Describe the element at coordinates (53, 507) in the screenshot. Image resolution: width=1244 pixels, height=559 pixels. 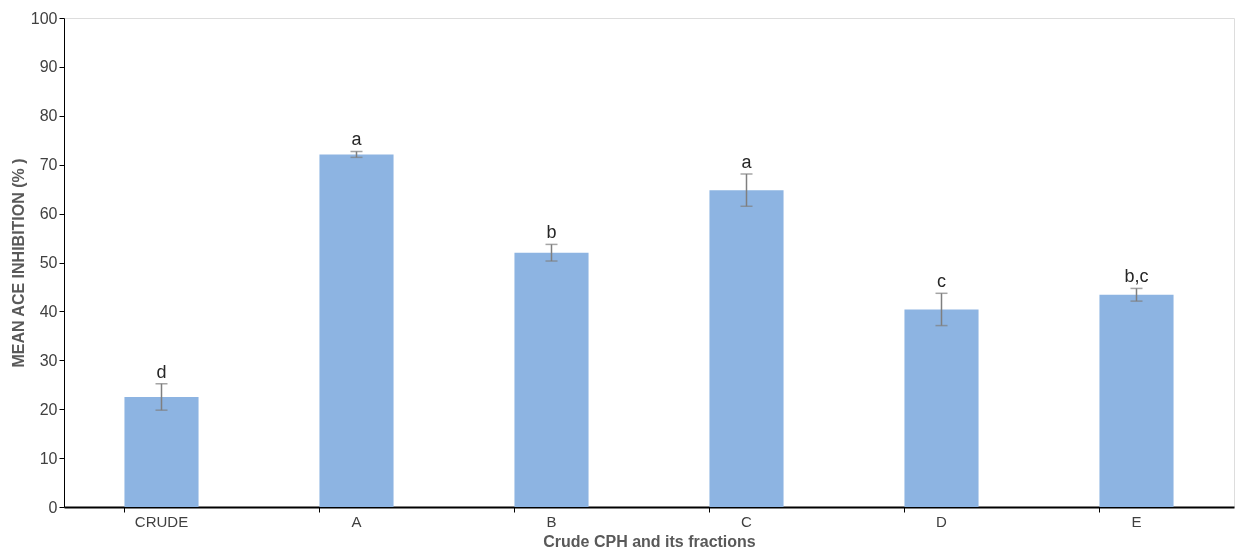
I see `y-tick-label: 0` at that location.